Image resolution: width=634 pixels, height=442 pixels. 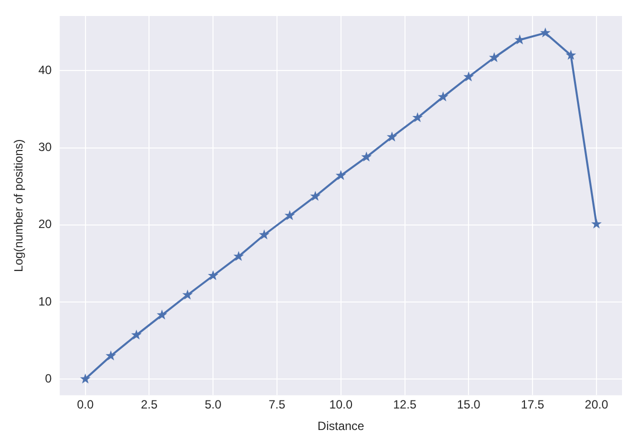 What do you see at coordinates (45, 301) in the screenshot?
I see `y-tick-label: 10` at bounding box center [45, 301].